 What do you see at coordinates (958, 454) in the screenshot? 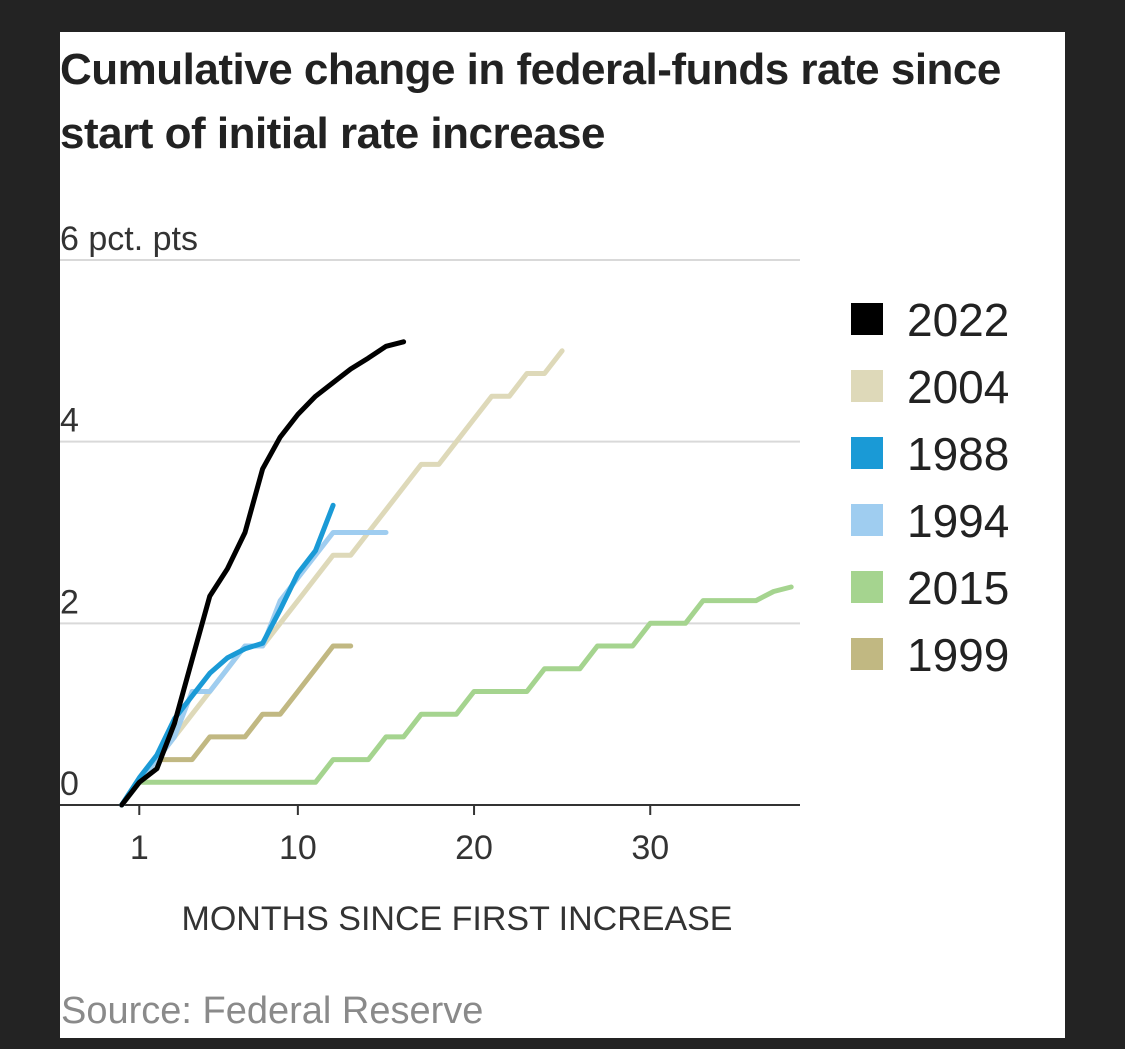
I see `legend-label-1988: 1988` at bounding box center [958, 454].